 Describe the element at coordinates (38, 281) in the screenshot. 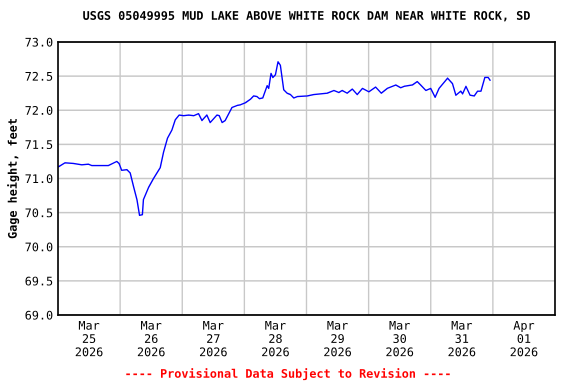

I see `y-tick-label: 69.5` at that location.